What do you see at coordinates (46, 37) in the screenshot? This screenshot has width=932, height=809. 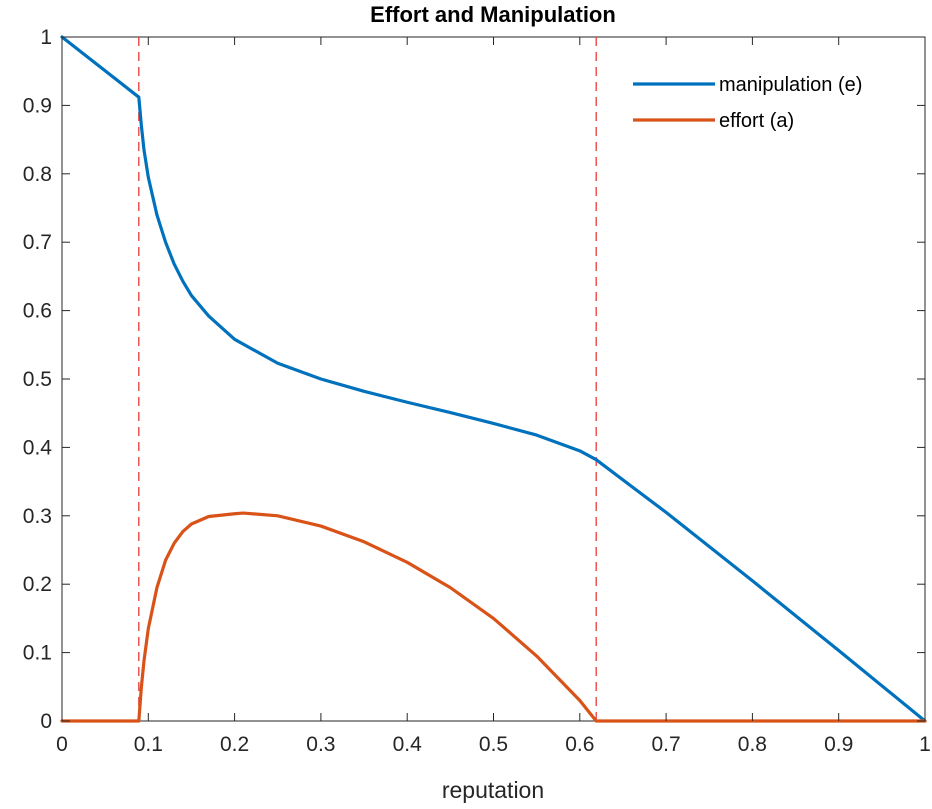 I see `y-tick-label: 1` at bounding box center [46, 37].